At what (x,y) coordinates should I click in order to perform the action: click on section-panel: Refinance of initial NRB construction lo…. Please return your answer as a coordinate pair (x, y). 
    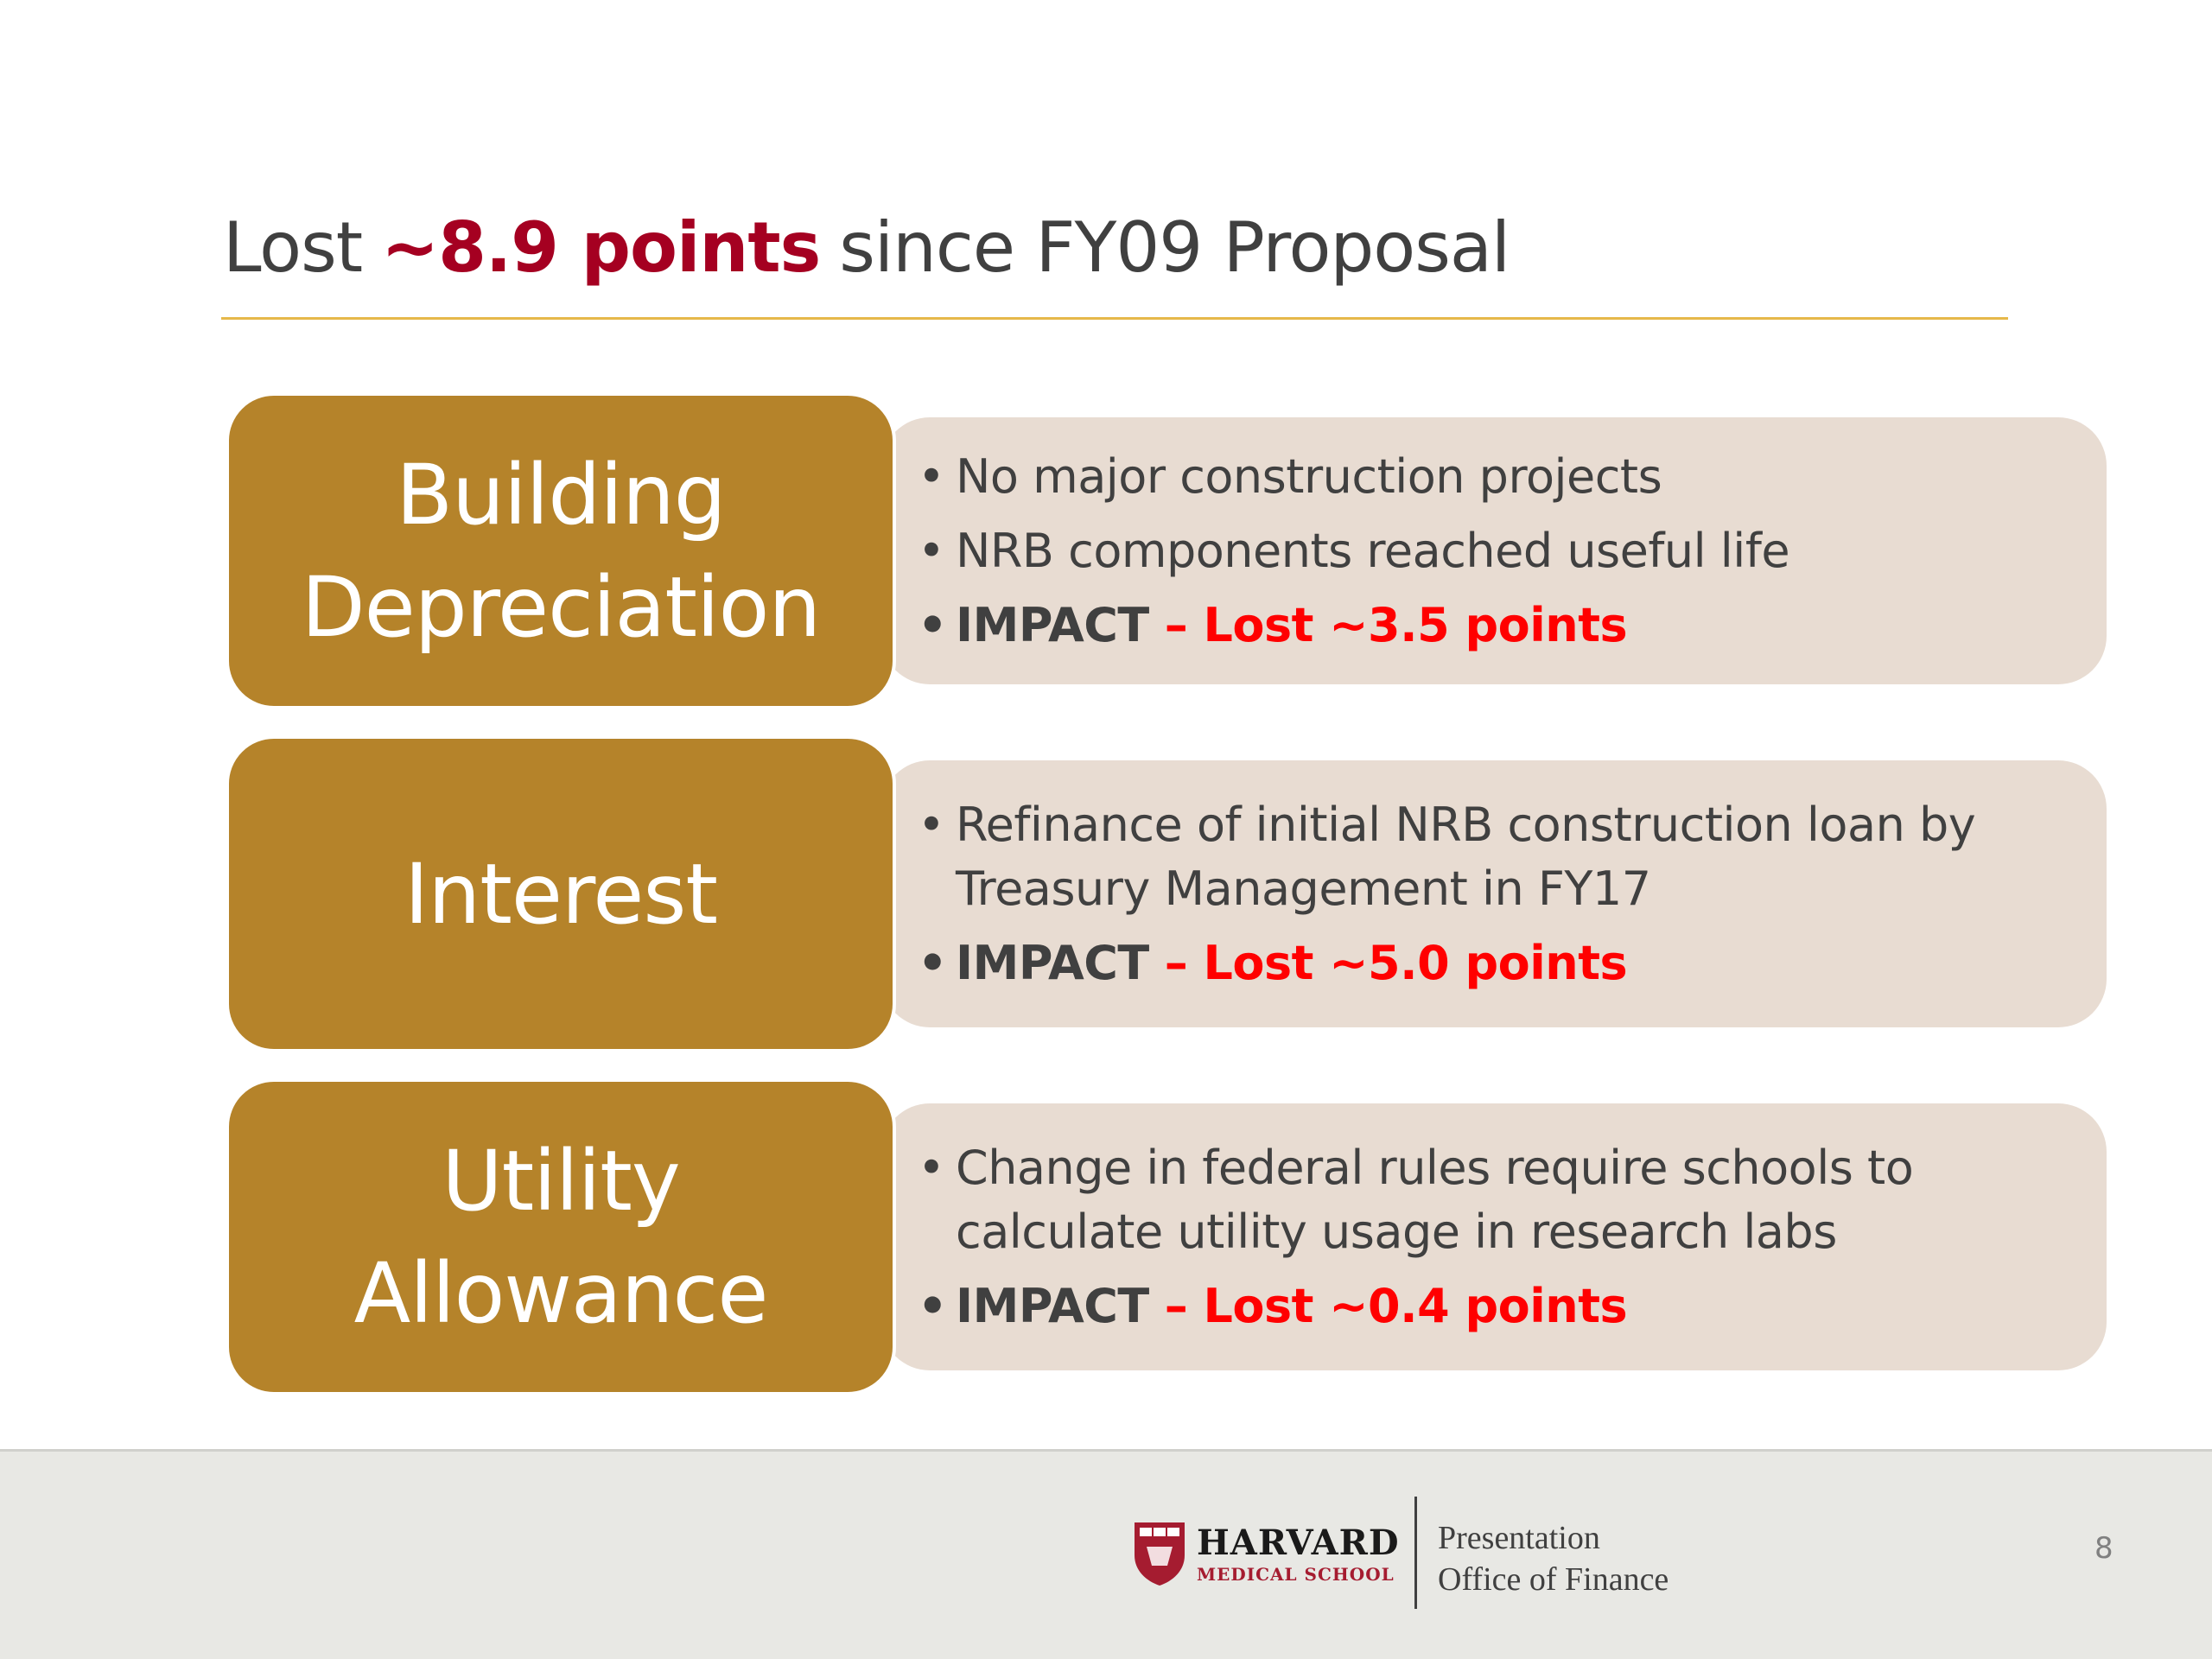
    Looking at the image, I should click on (1494, 893).